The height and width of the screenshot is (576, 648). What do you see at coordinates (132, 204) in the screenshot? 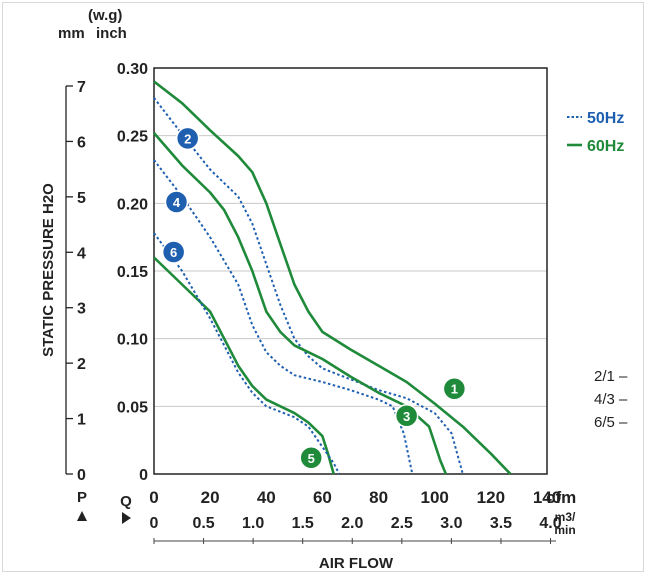
I see `y-tick-inch: 0.20` at bounding box center [132, 204].